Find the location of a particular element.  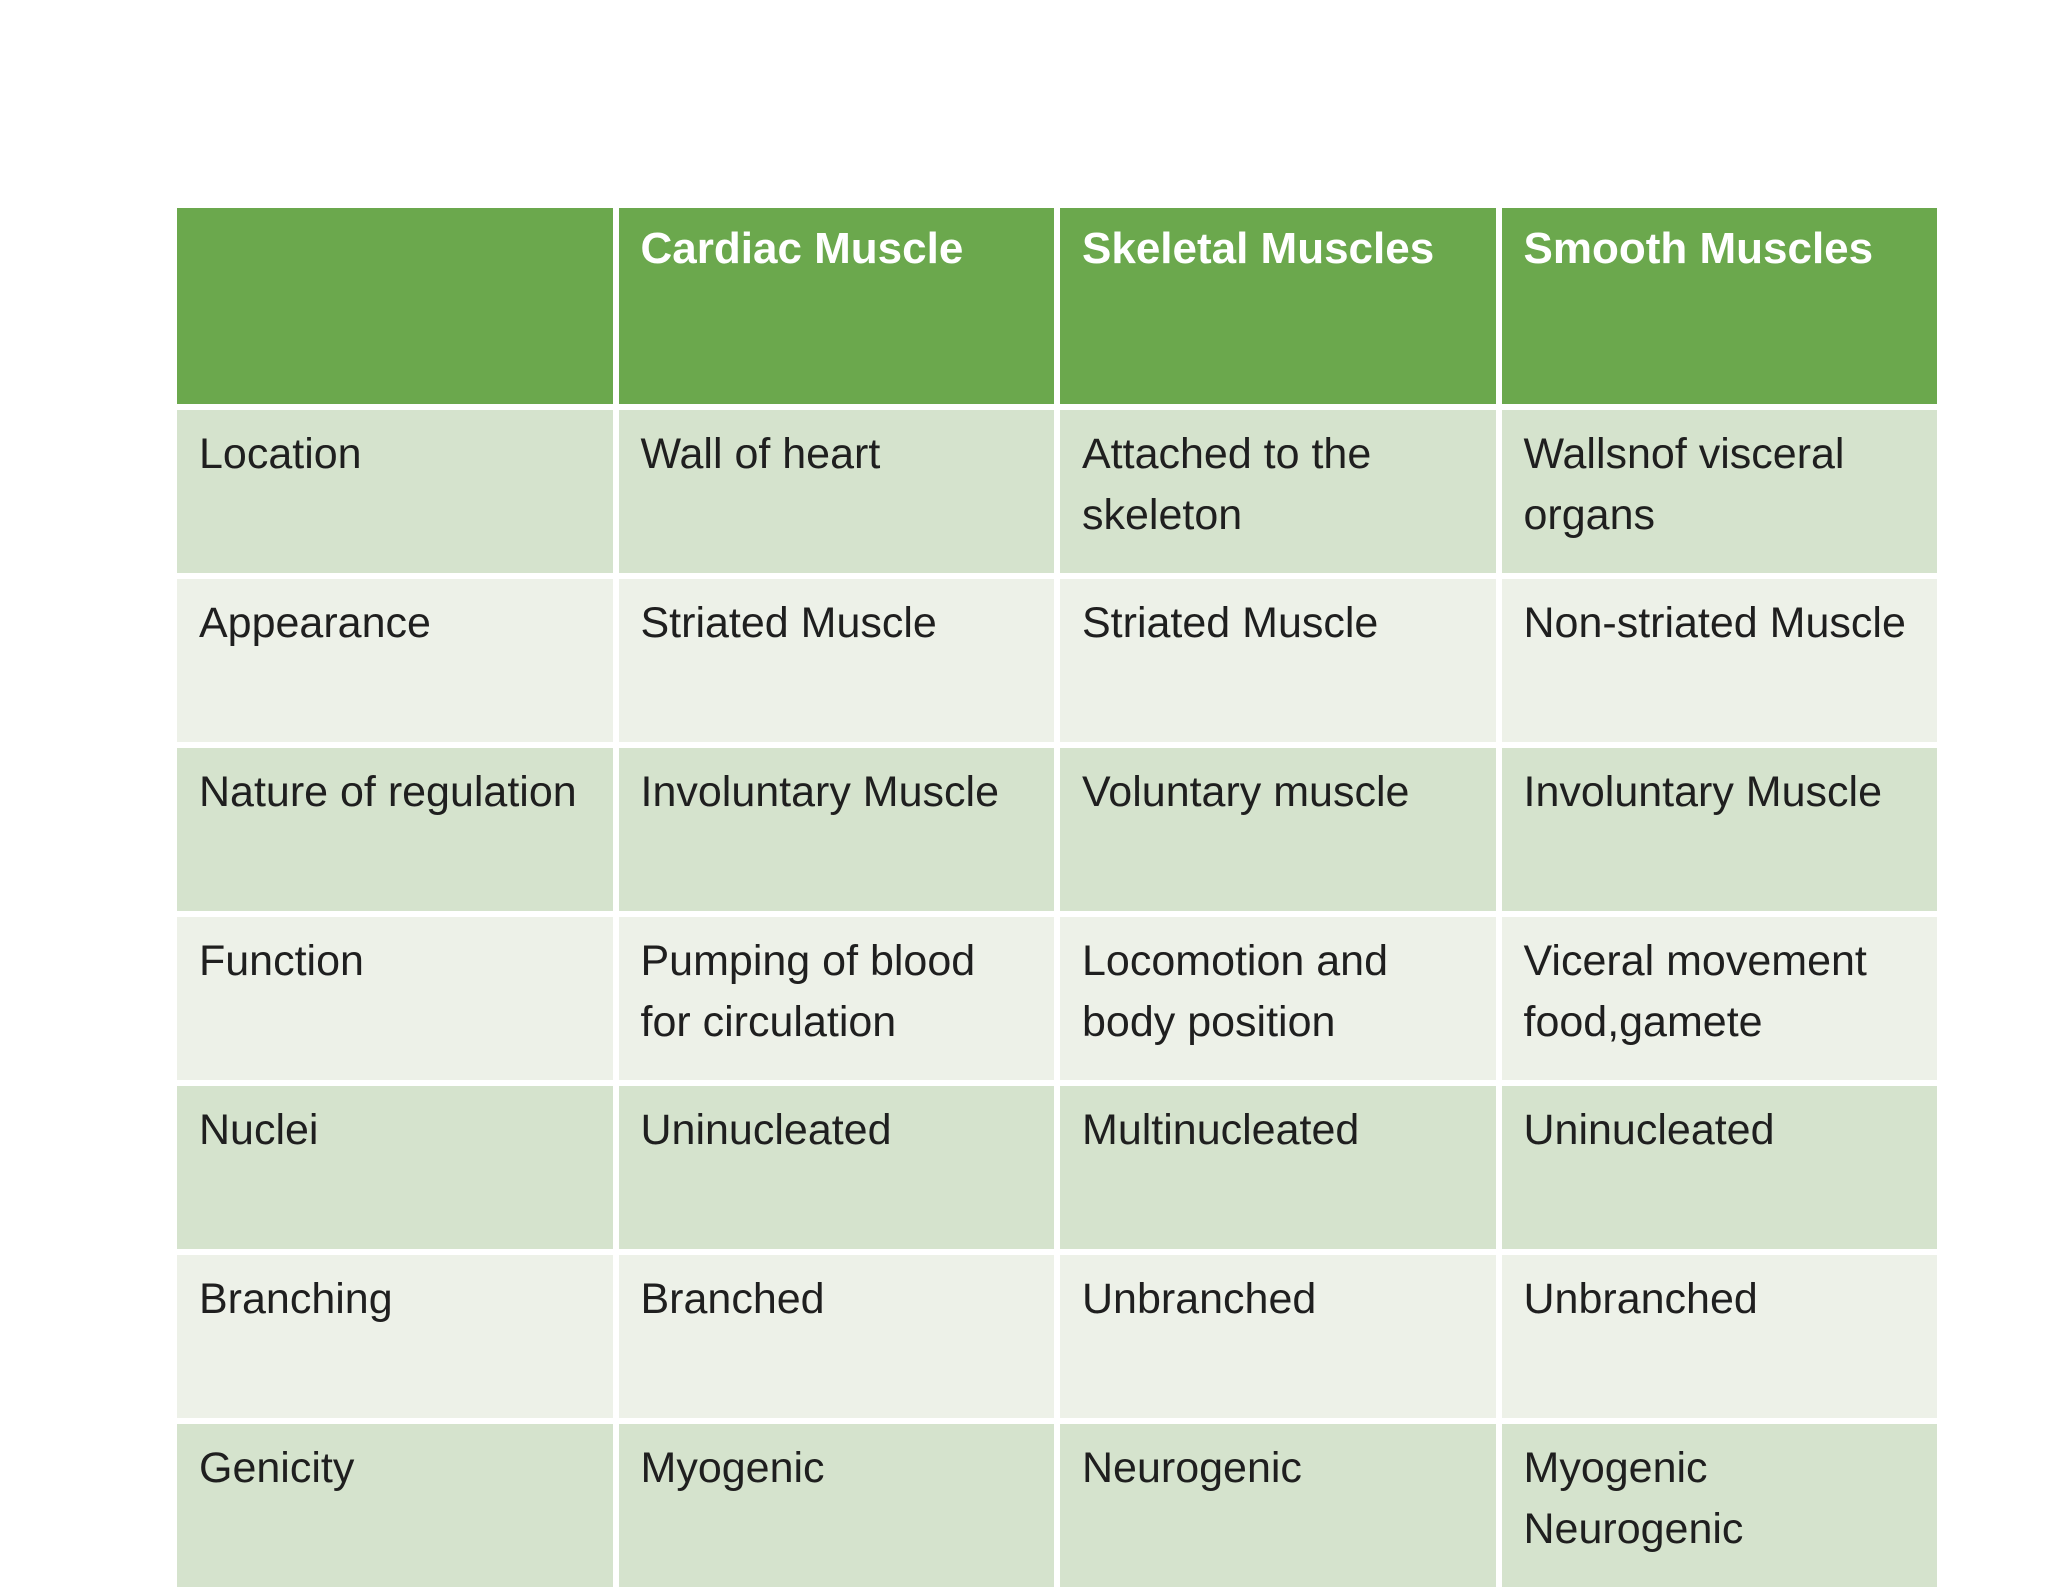

data-cell-genicity-skeletal: Neurogenic is located at coordinates (1278, 1505).